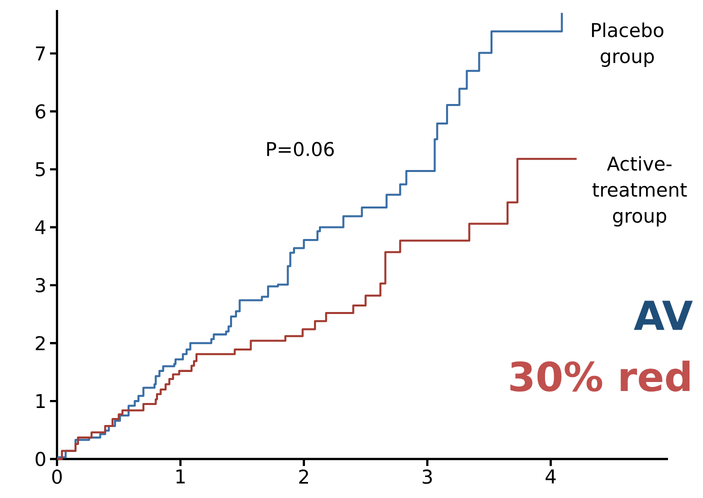 Image resolution: width=703 pixels, height=498 pixels. What do you see at coordinates (57, 477) in the screenshot?
I see `x-tick-label: 0` at bounding box center [57, 477].